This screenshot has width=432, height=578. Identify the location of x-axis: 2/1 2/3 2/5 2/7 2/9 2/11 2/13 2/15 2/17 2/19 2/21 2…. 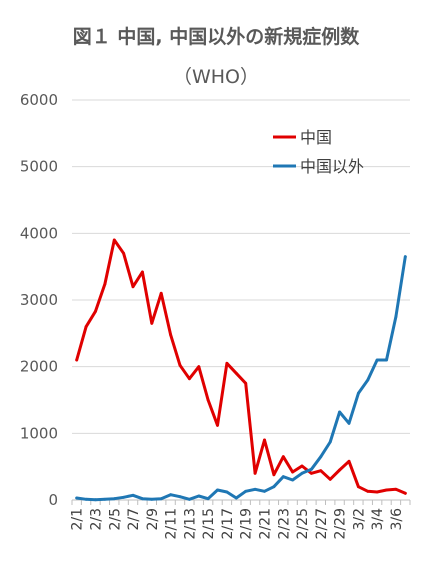
(240, 519).